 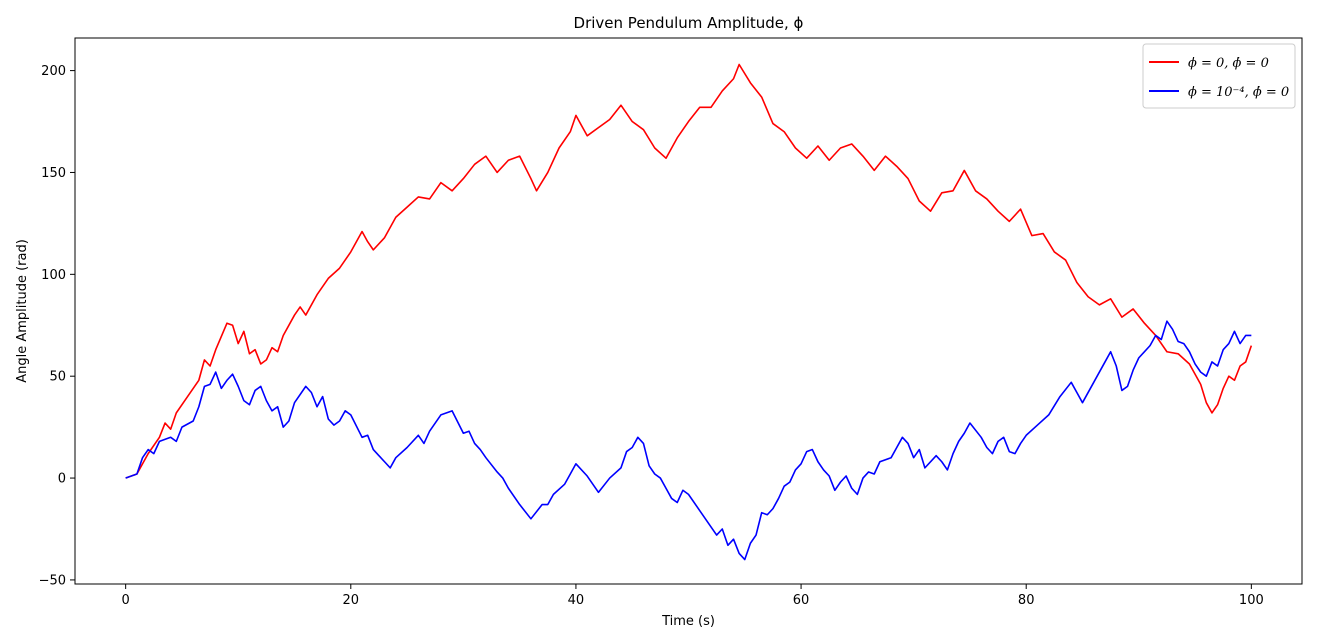 I want to click on x-tick-label: 0, so click(x=126, y=600).